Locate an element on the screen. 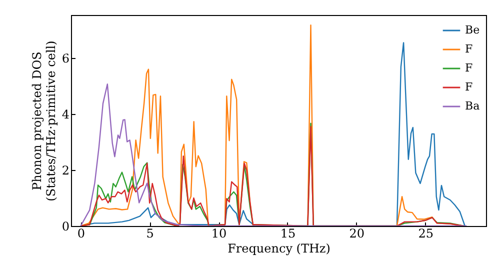  x-axis-title: Frequency (THz) is located at coordinates (279, 249).